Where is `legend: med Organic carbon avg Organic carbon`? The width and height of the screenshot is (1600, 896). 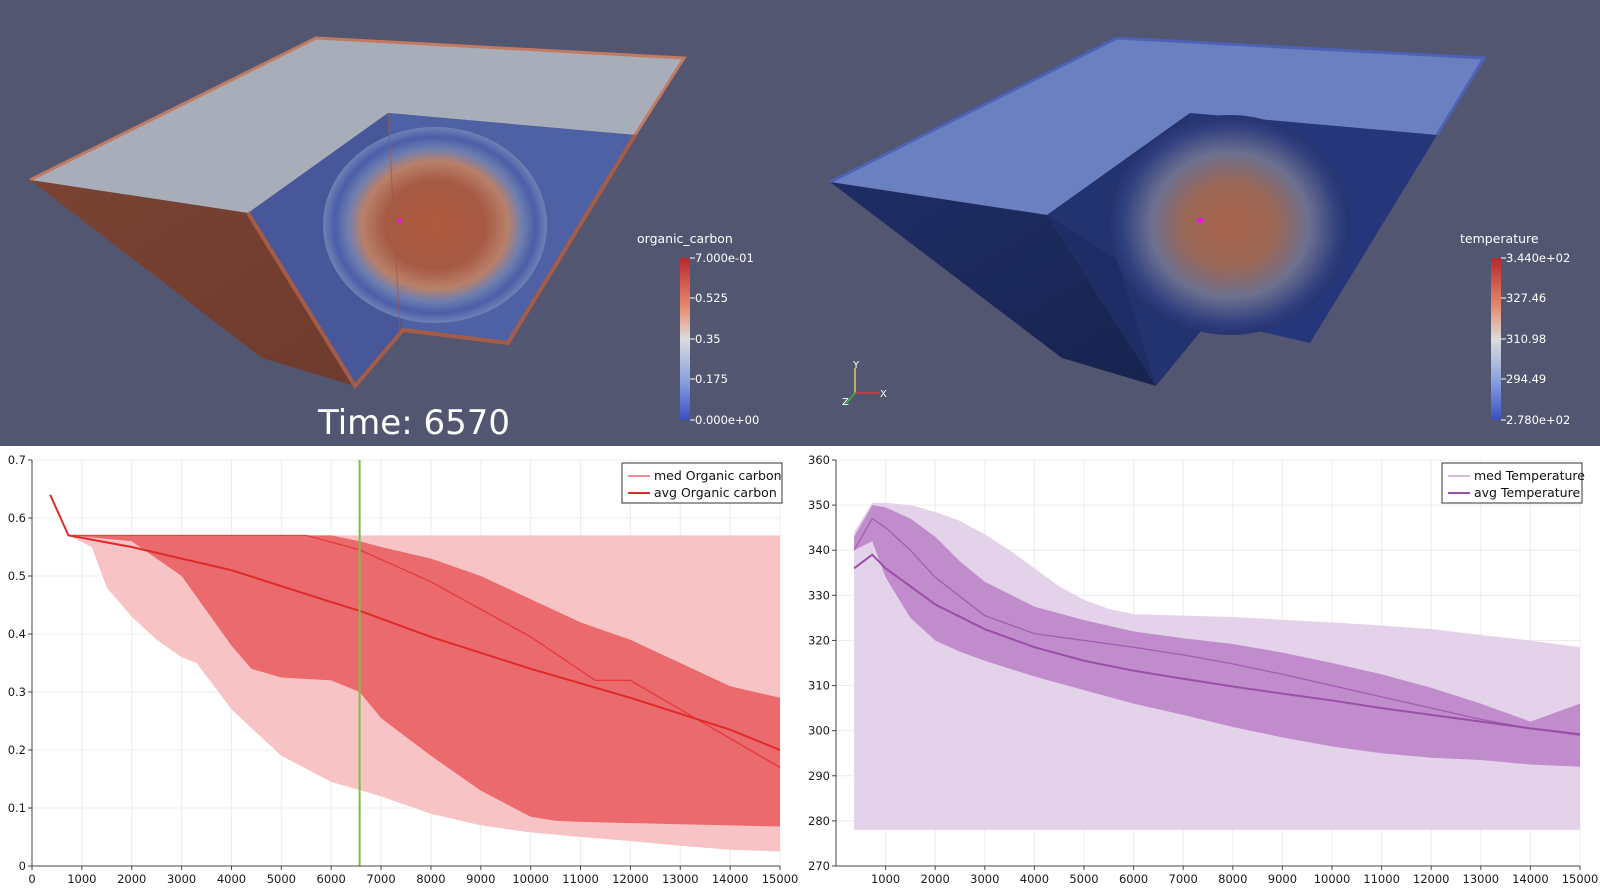
legend: med Organic carbon avg Organic carbon is located at coordinates (702, 483).